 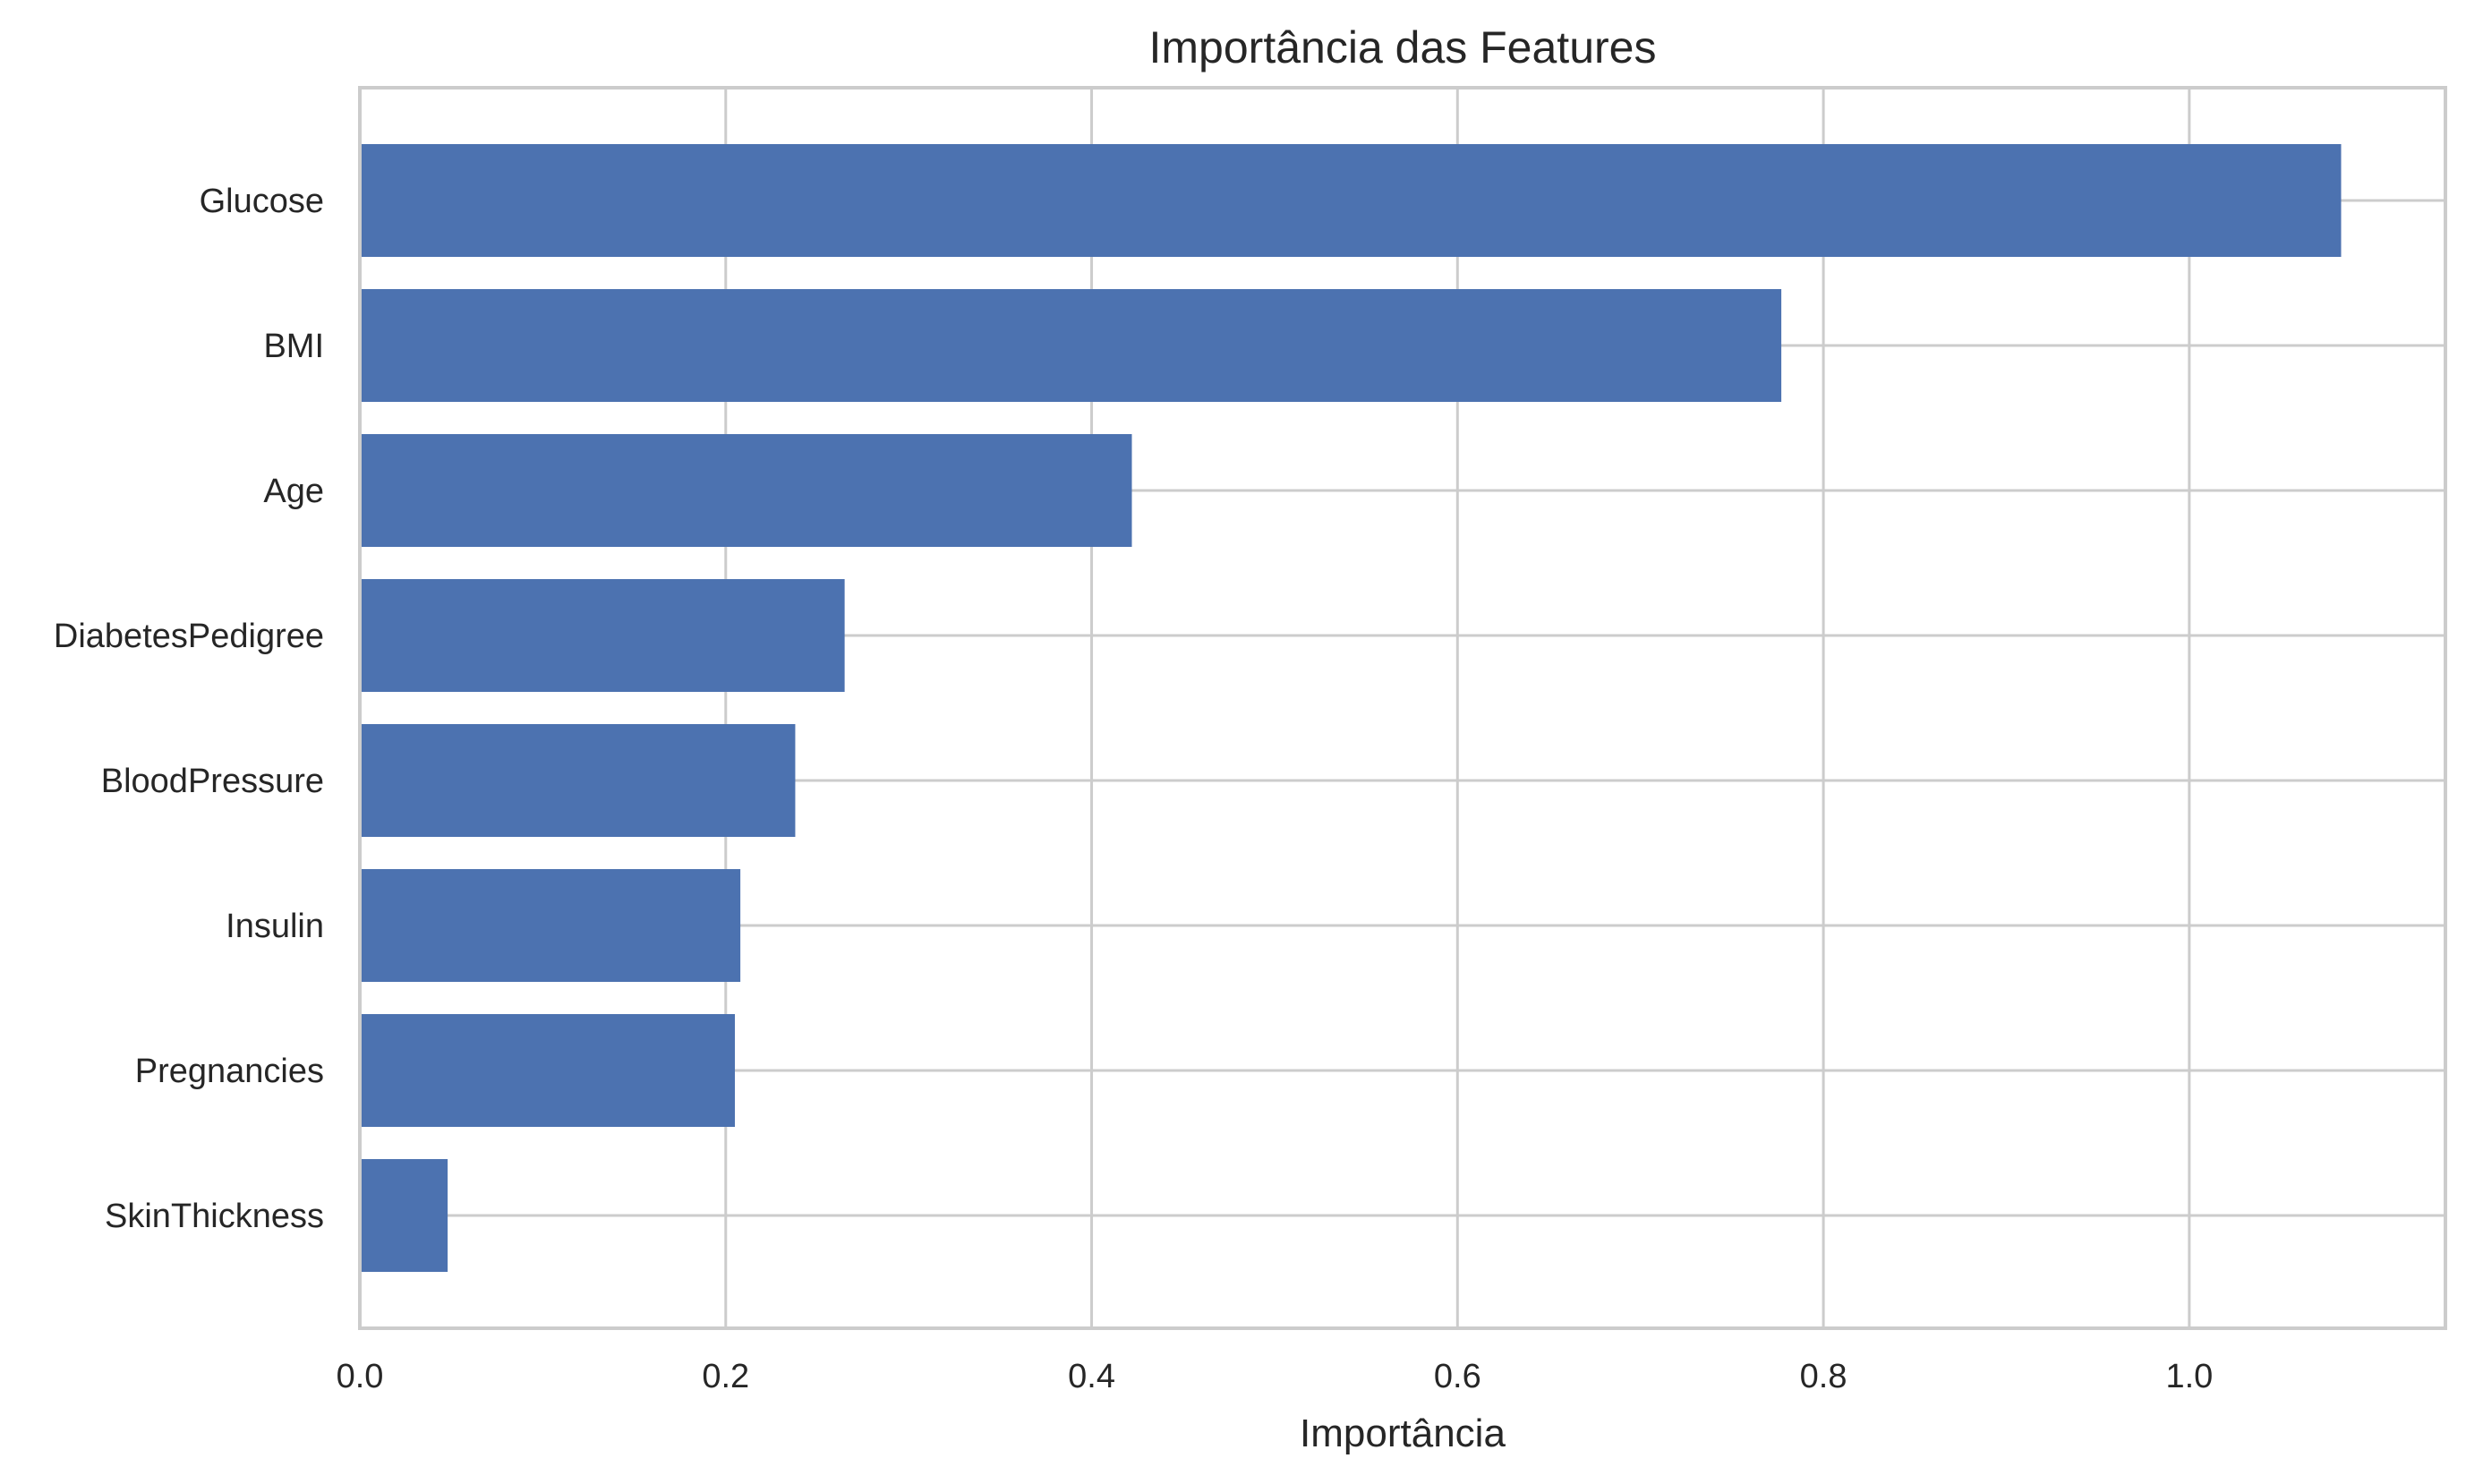 What do you see at coordinates (230, 1071) in the screenshot?
I see `y-tick-label: Pregnancies` at bounding box center [230, 1071].